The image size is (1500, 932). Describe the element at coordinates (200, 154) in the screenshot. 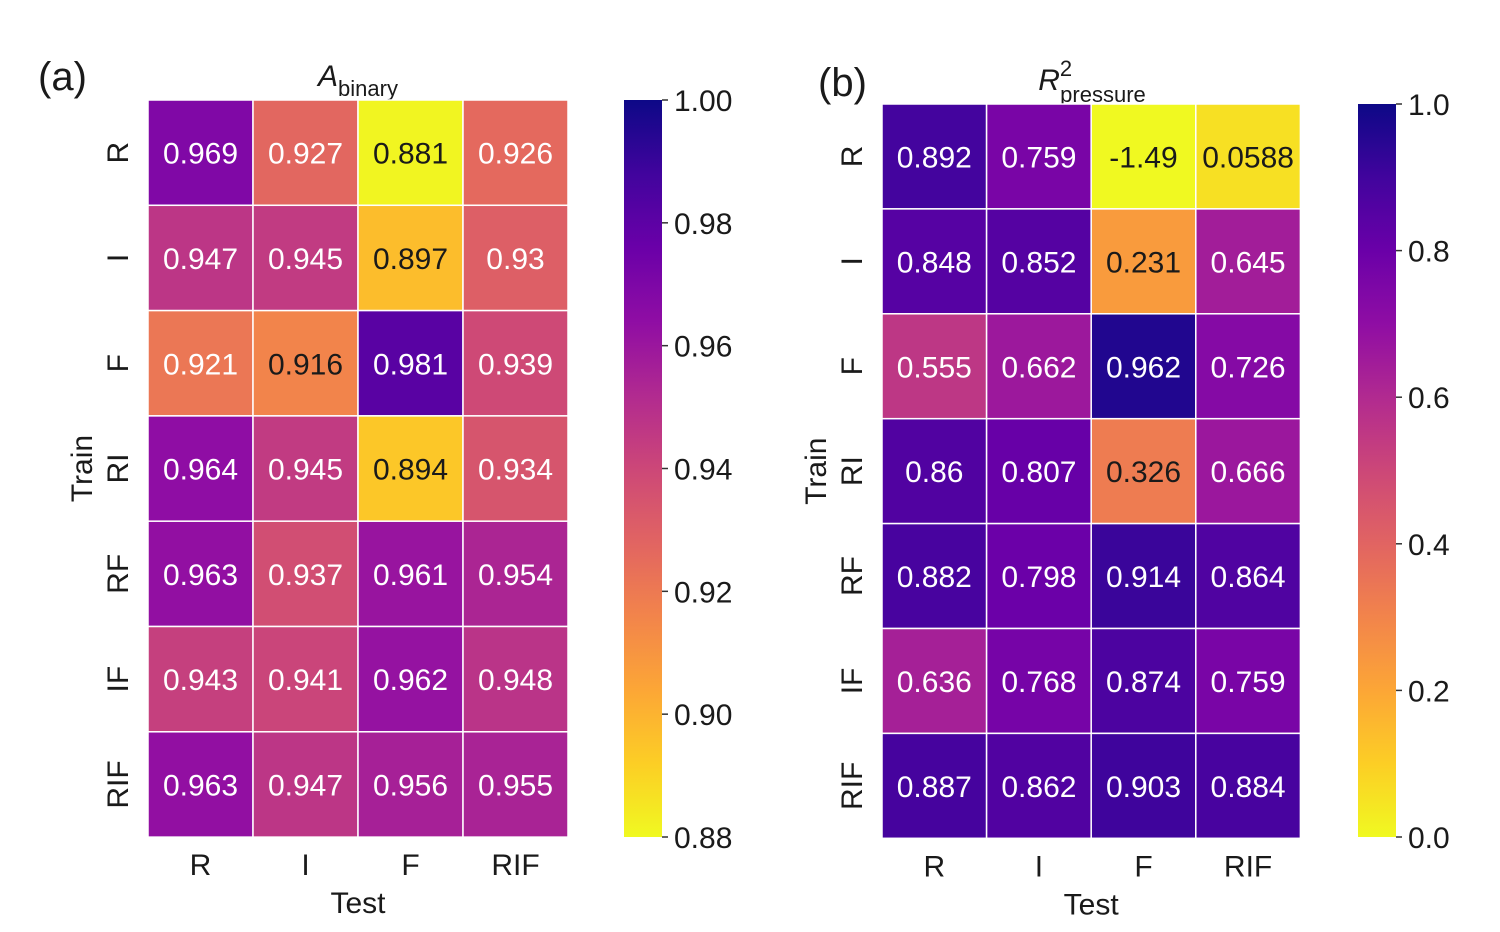

I see `cell-value-label: 0.969` at that location.